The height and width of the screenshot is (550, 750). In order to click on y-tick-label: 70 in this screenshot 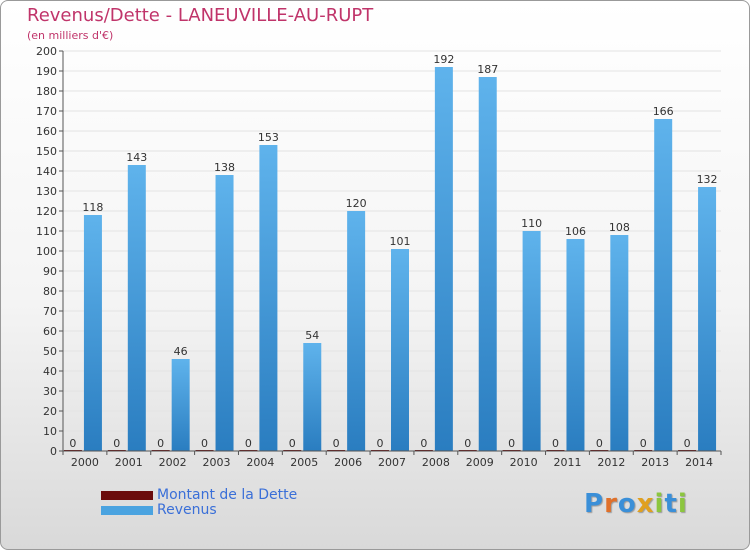, I will do `click(50, 311)`.